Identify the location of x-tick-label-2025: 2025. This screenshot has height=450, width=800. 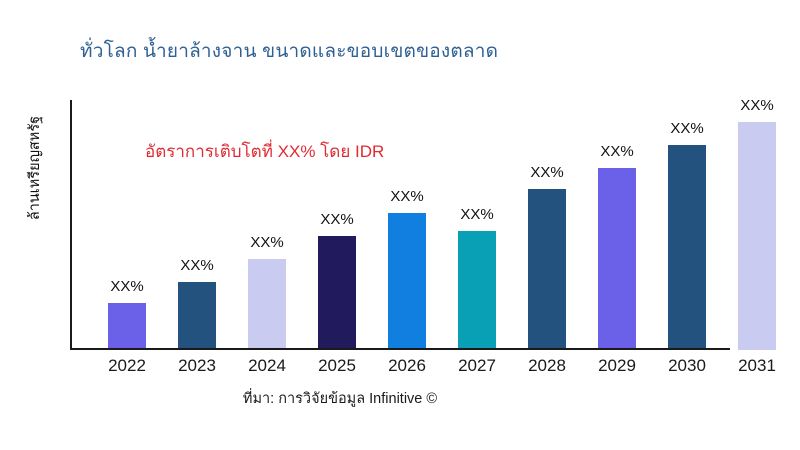
(337, 365).